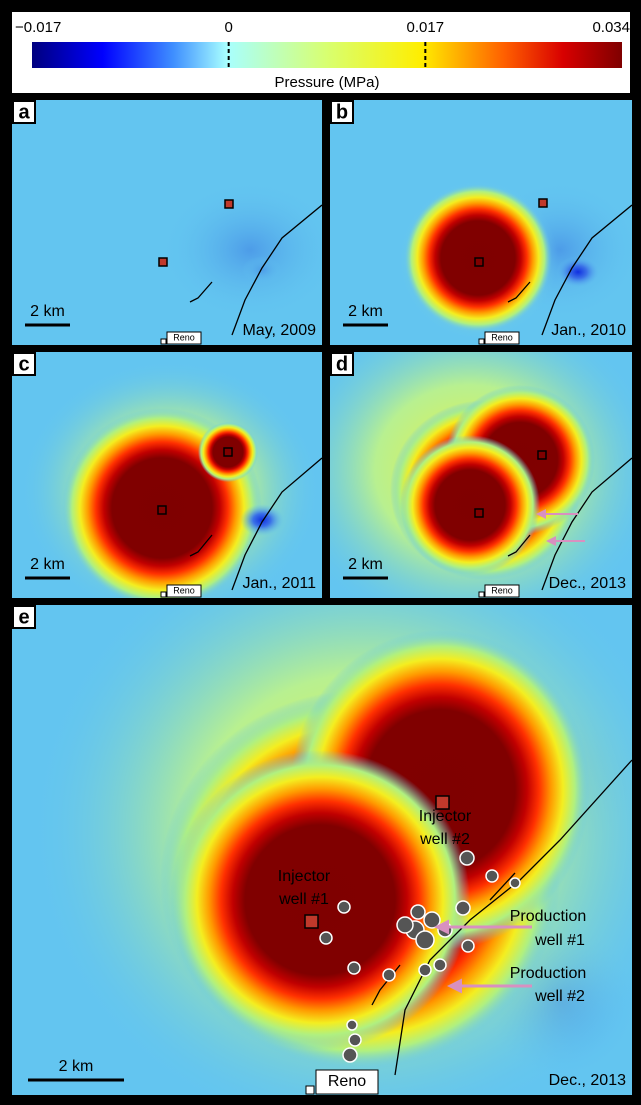 The height and width of the screenshot is (1105, 641). What do you see at coordinates (167, 222) in the screenshot?
I see `map-a` at bounding box center [167, 222].